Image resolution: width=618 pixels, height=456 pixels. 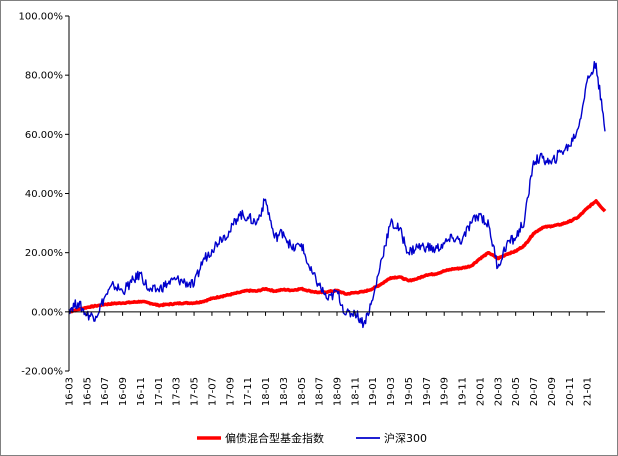 I want to click on y-tick-label: 20.00%, so click(x=44, y=253).